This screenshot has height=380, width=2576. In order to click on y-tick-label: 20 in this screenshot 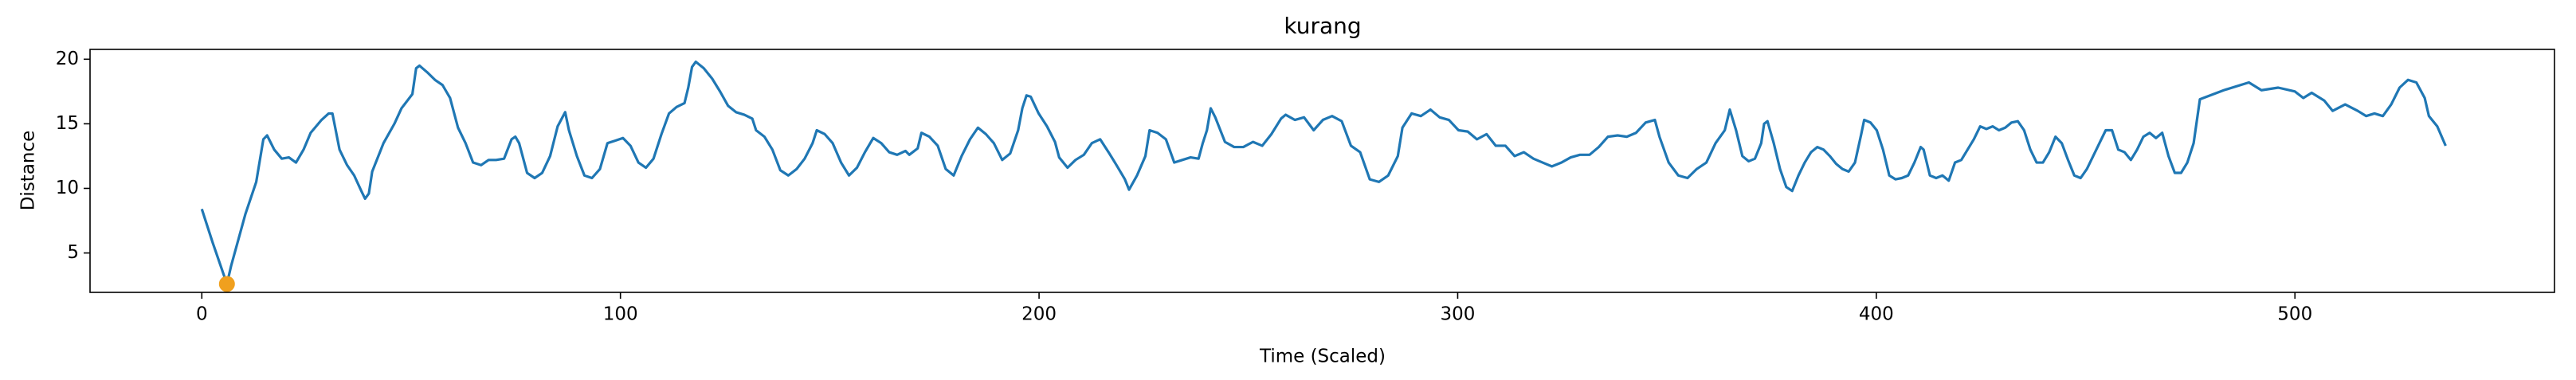, I will do `click(67, 59)`.